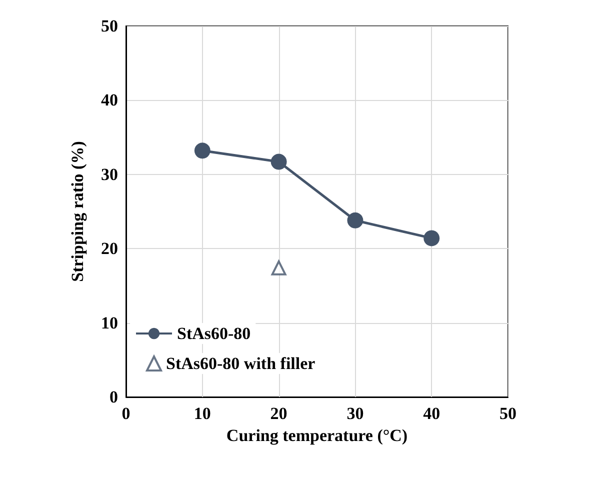 The image size is (592, 477). I want to click on y-tick-label: 20, so click(109, 248).